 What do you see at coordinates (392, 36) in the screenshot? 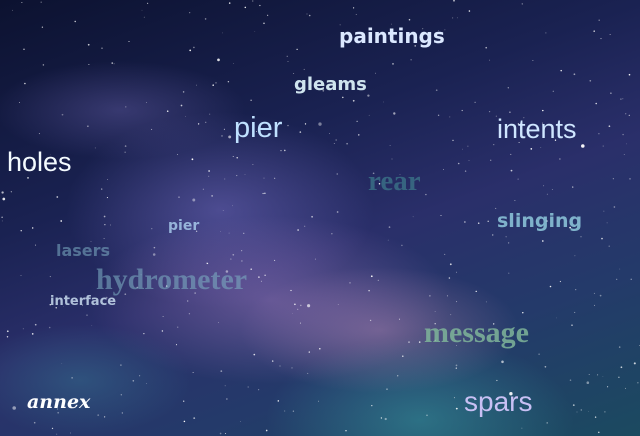
I see `word-paintings: paintings` at bounding box center [392, 36].